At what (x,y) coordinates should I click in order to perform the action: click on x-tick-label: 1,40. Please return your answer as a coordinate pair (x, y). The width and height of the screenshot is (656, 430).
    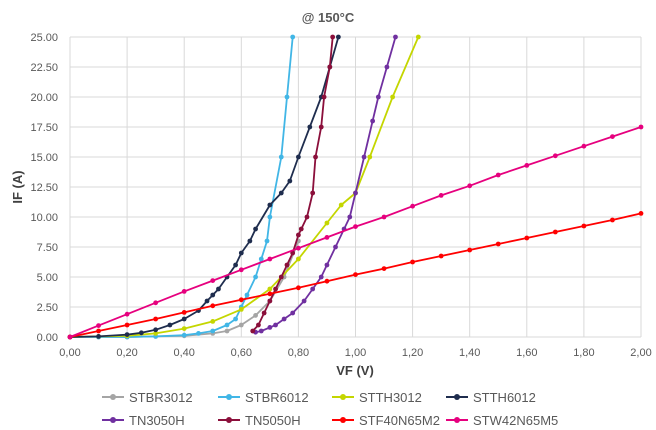
    Looking at the image, I should click on (469, 353).